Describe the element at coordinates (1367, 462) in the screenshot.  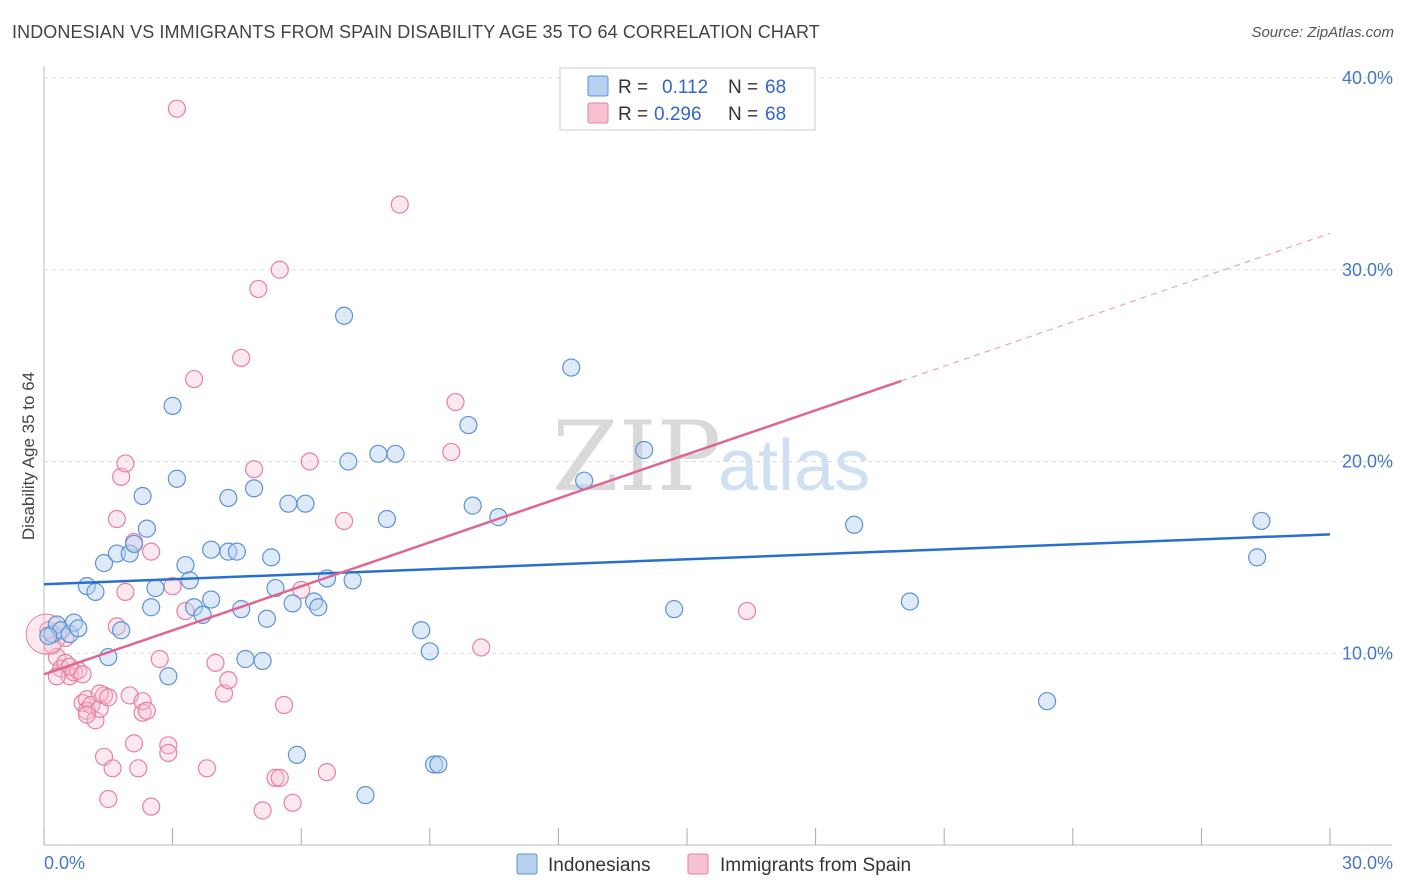
I see `y-tick-label-1: 20.0%` at that location.